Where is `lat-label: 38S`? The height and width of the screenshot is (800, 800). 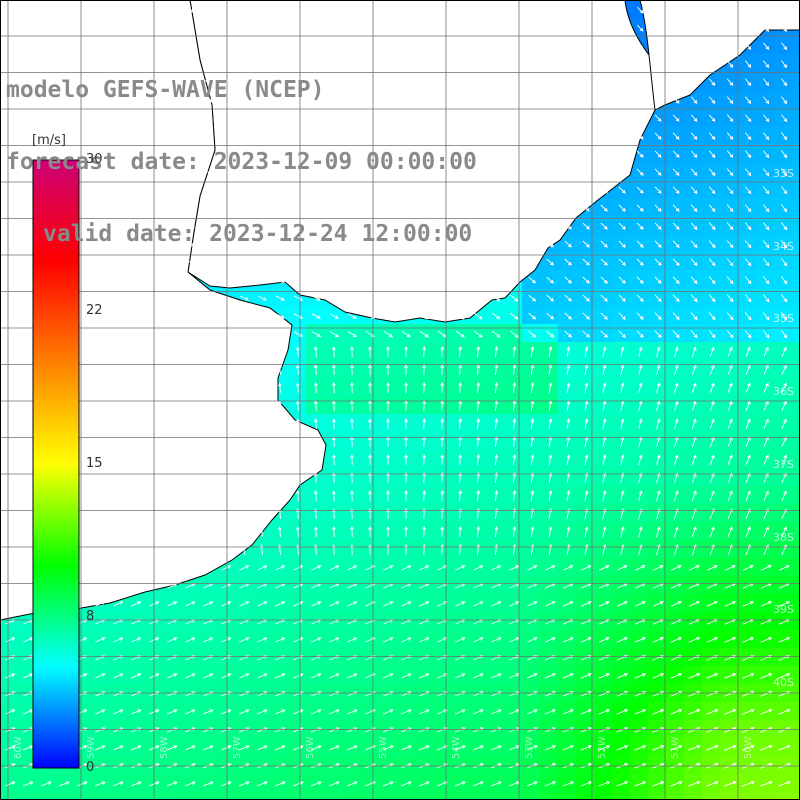 lat-label: 38S is located at coordinates (783, 537).